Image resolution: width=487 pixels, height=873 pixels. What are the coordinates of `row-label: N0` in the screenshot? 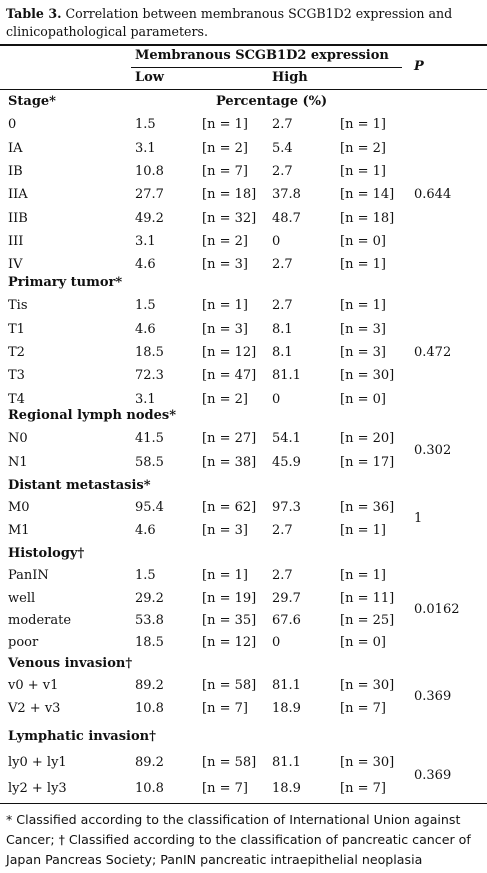 It's located at (18, 439).